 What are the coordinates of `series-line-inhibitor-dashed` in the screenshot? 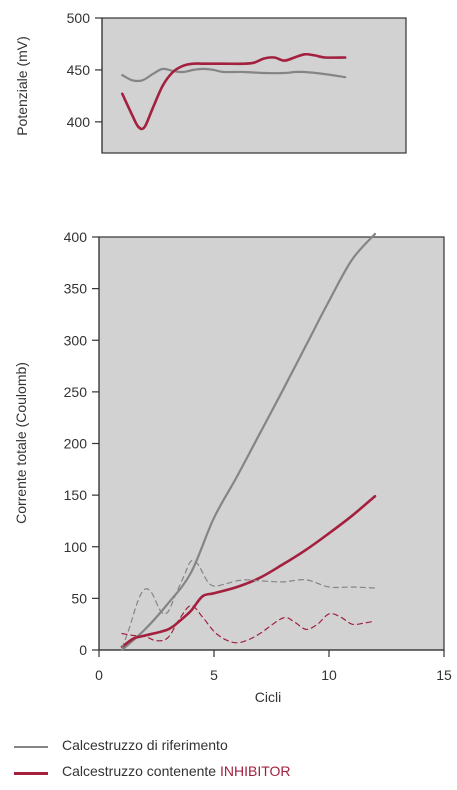 It's located at (248, 624).